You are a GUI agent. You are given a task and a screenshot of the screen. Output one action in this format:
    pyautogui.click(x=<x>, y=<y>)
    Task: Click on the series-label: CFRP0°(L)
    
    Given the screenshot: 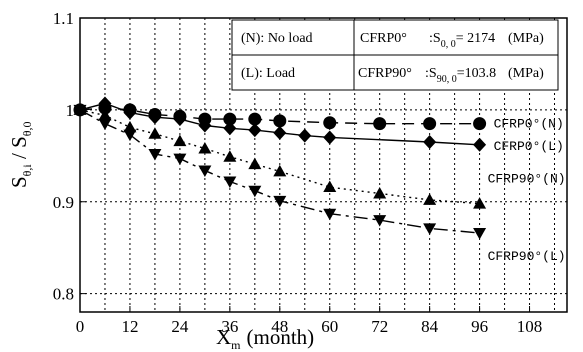 What is the action you would take?
    pyautogui.click(x=529, y=146)
    